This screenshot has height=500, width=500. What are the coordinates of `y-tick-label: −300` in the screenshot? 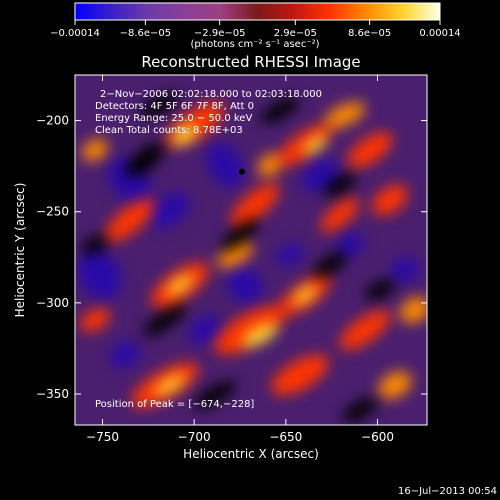 It's located at (52, 303).